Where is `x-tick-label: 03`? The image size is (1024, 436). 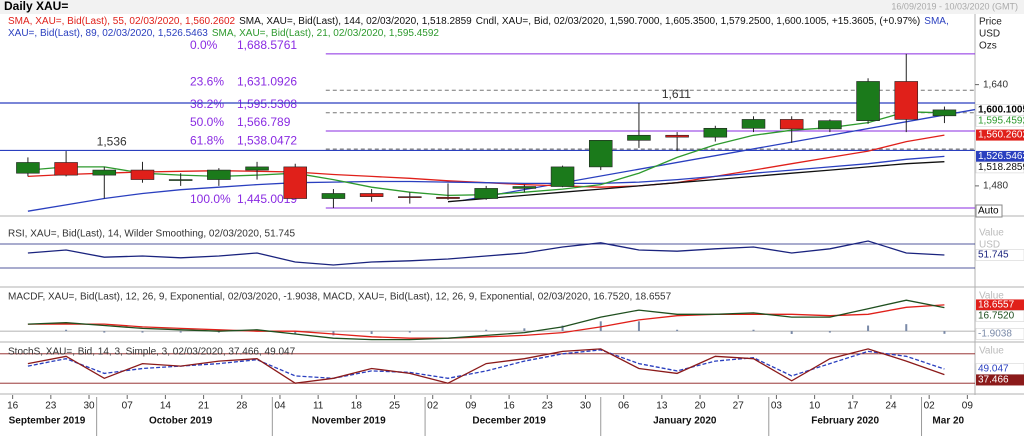
x-tick-label: 03 is located at coordinates (777, 406).